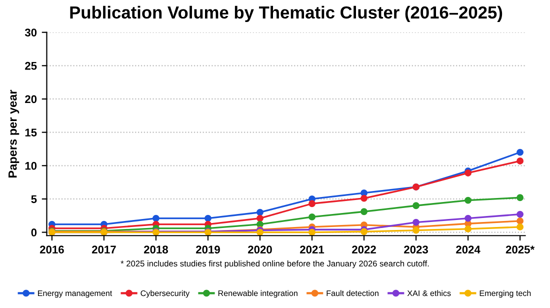 This screenshot has height=308, width=550. What do you see at coordinates (52, 250) in the screenshot?
I see `x-tick-label: 2016` at bounding box center [52, 250].